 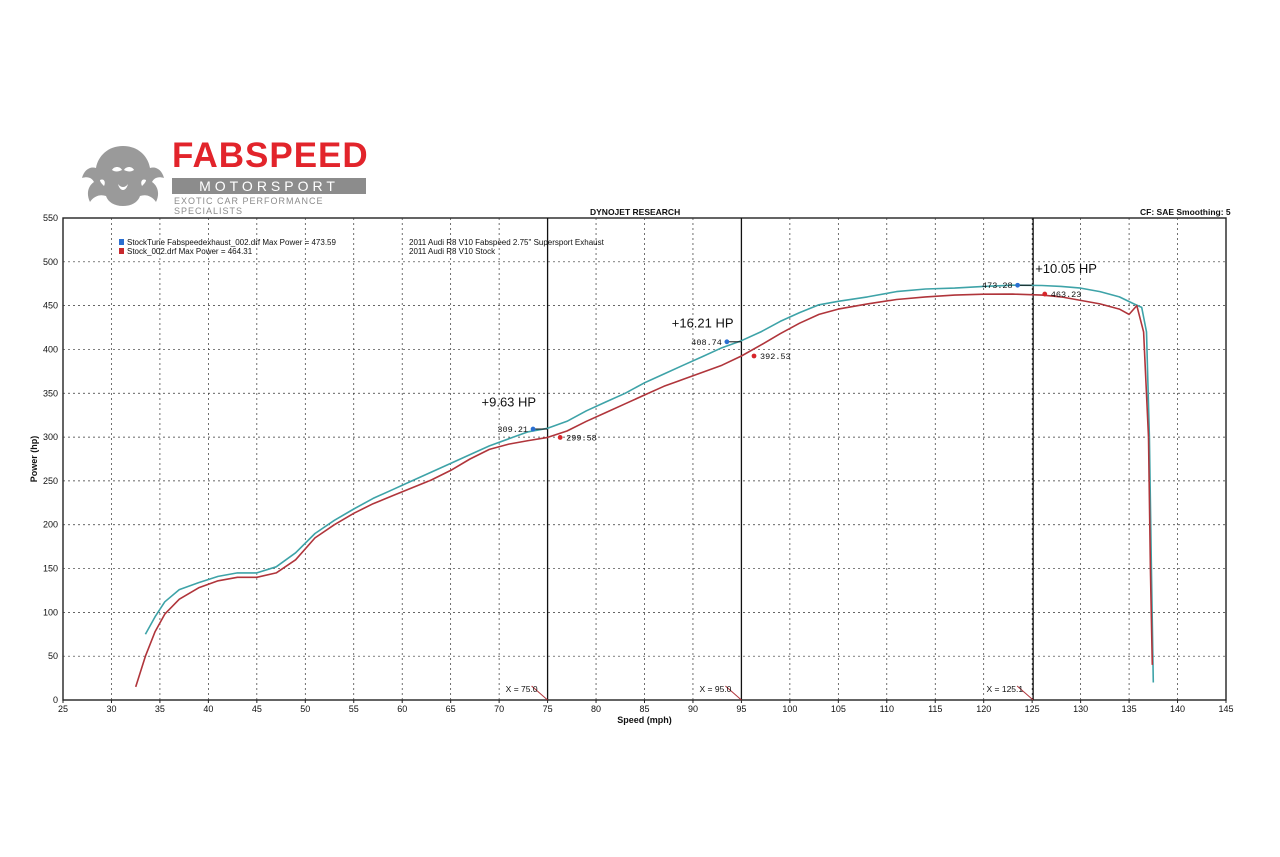 I want to click on x-tick-label: 90, so click(x=693, y=709).